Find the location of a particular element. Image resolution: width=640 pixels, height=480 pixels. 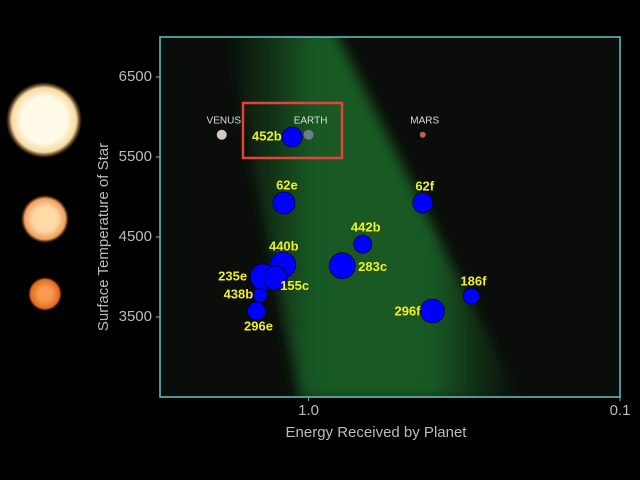

planet-label: 452b is located at coordinates (267, 135).